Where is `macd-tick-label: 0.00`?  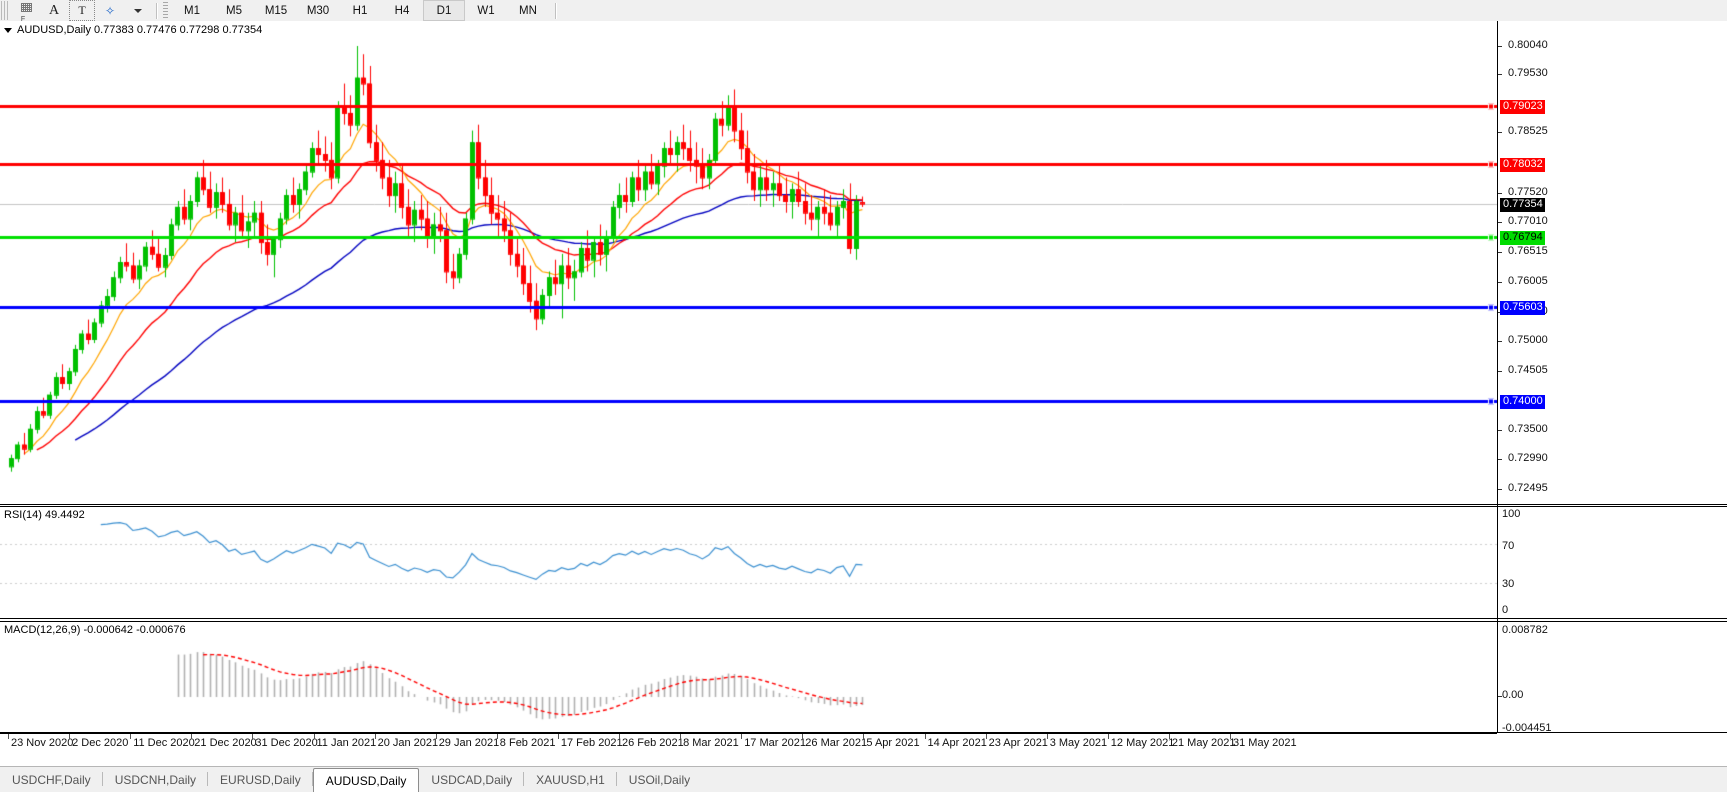
macd-tick-label: 0.00 is located at coordinates (1513, 695).